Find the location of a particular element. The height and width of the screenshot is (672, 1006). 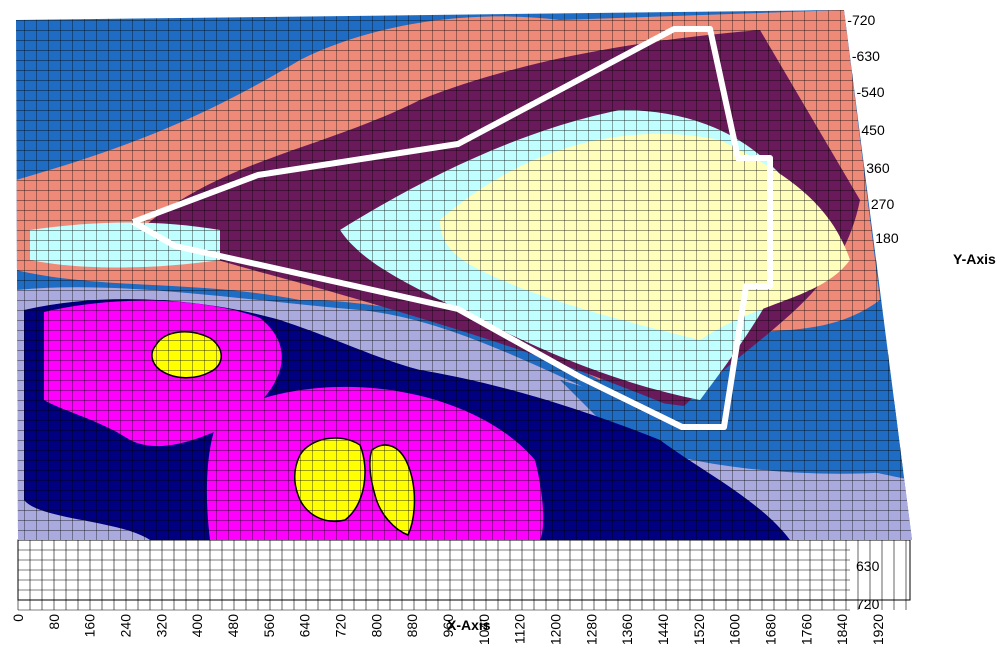

x-tick-label: 1040 is located at coordinates (484, 629).